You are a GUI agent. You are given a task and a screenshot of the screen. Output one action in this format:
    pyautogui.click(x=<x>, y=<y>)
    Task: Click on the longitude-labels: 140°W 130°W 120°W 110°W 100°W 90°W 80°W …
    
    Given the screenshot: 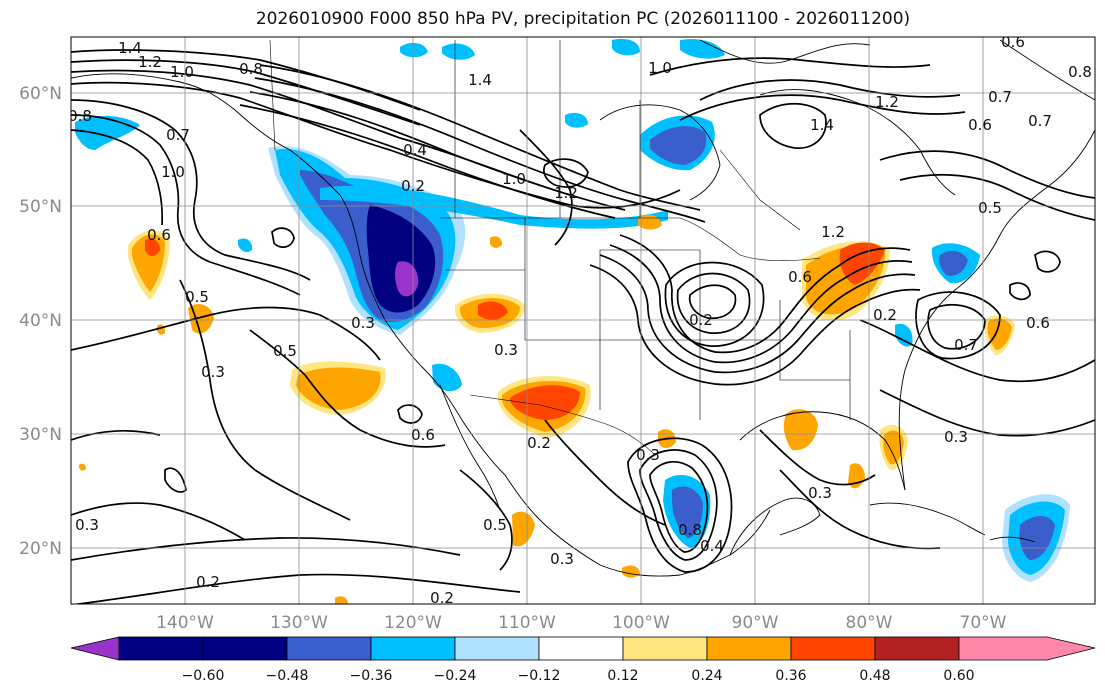 What is the action you would take?
    pyautogui.click(x=581, y=623)
    